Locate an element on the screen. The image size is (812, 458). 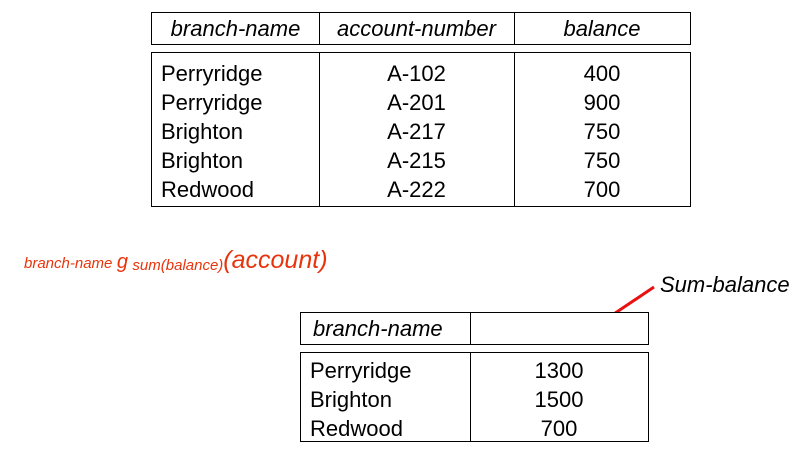
open-paren: ( is located at coordinates (227, 260).